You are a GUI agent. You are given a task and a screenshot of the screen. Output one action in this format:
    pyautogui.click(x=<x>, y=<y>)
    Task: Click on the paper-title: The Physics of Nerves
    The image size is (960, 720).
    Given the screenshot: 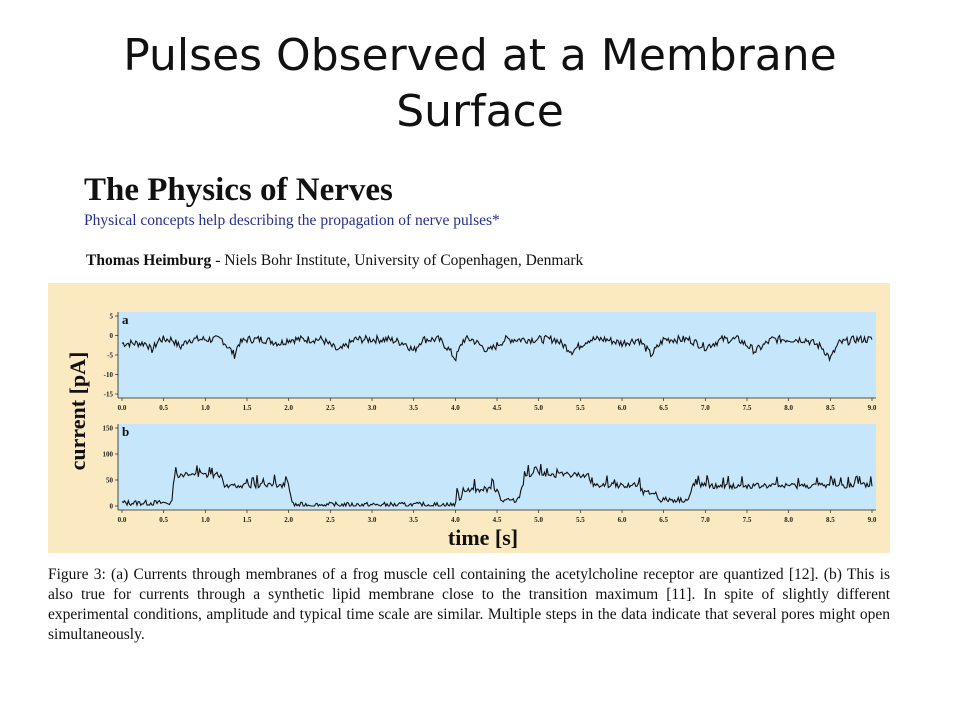 What is the action you would take?
    pyautogui.click(x=238, y=190)
    